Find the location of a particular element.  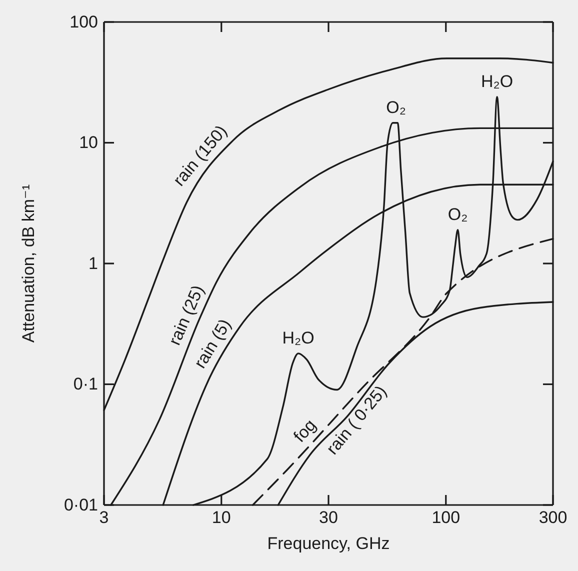

y-axis-title: Attenuation, dB km⁻¹ is located at coordinates (28, 263).